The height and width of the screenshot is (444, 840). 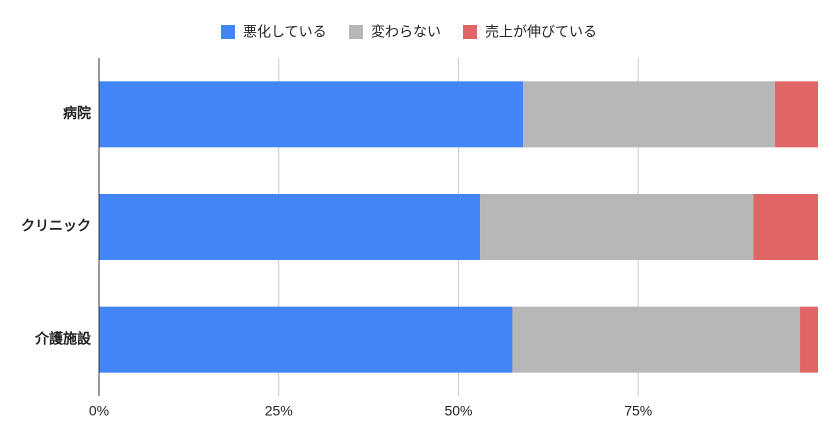 What do you see at coordinates (56, 226) in the screenshot?
I see `y-tick-label: クリニック` at bounding box center [56, 226].